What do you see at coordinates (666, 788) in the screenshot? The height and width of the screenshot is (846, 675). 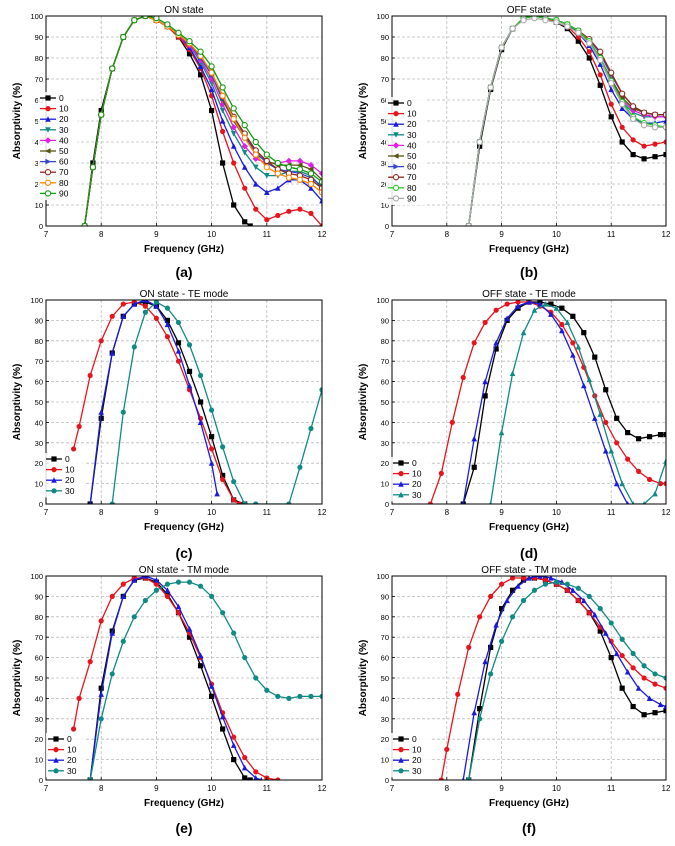 I see `x-tick-label: 12` at bounding box center [666, 788].